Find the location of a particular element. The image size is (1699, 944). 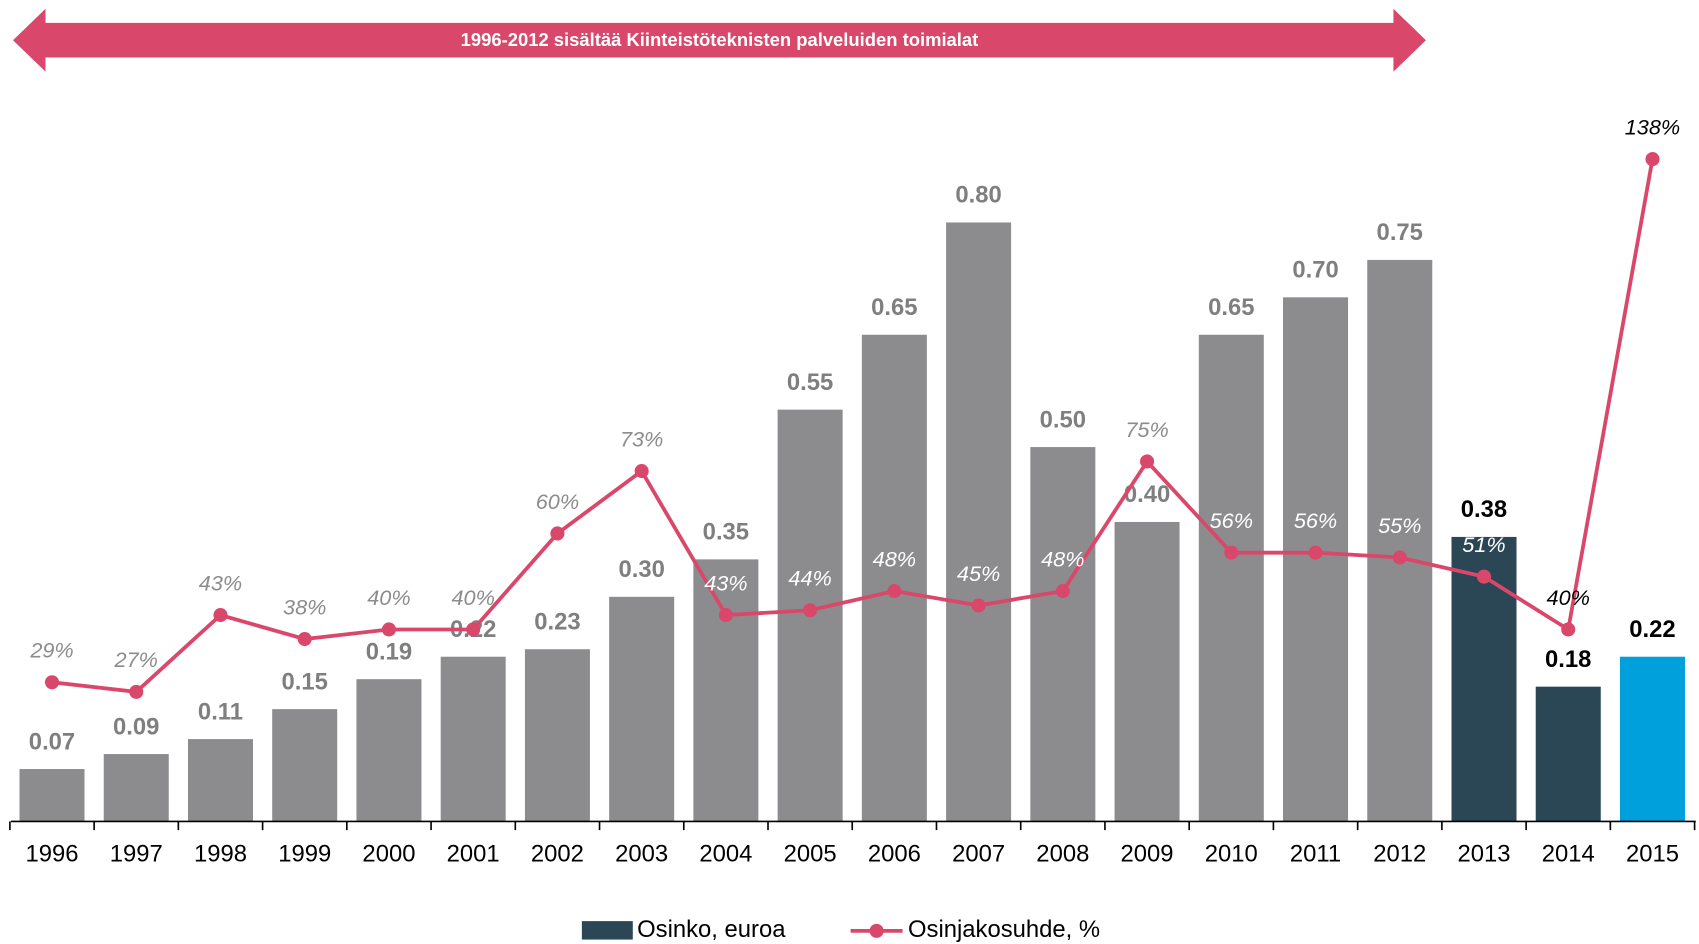

line-value-label: 29% is located at coordinates (51, 650).